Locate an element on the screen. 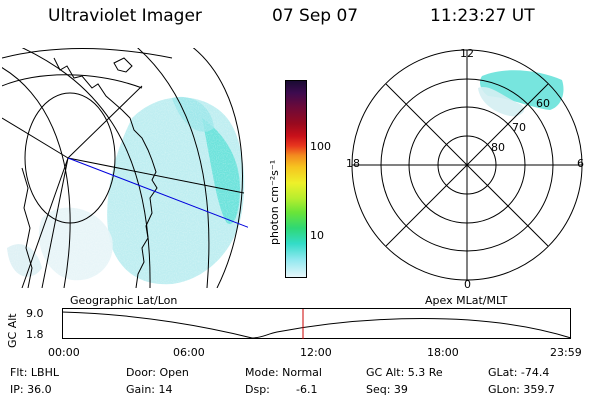  colorbar-tick-100: 100 is located at coordinates (320, 146).